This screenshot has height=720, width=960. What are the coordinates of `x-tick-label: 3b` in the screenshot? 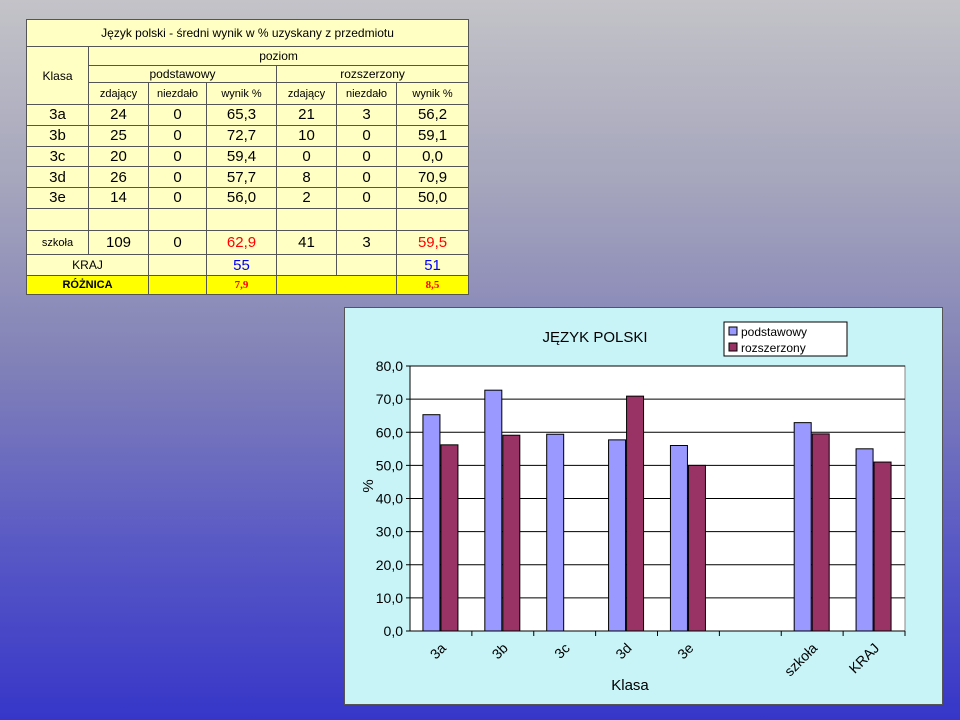 It's located at (500, 651).